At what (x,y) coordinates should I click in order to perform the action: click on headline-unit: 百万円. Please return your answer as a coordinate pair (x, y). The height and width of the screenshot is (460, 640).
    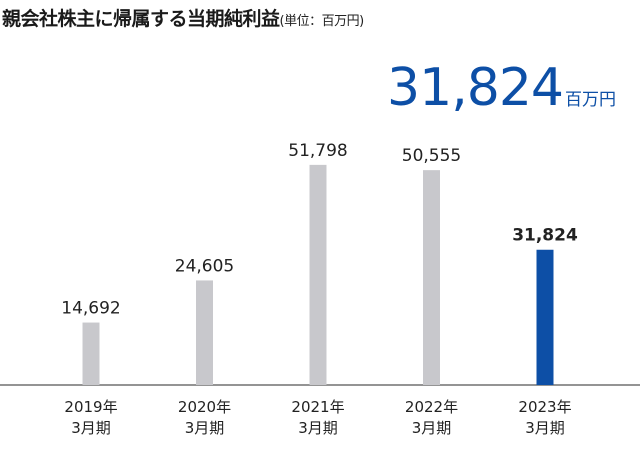
    Looking at the image, I should click on (590, 100).